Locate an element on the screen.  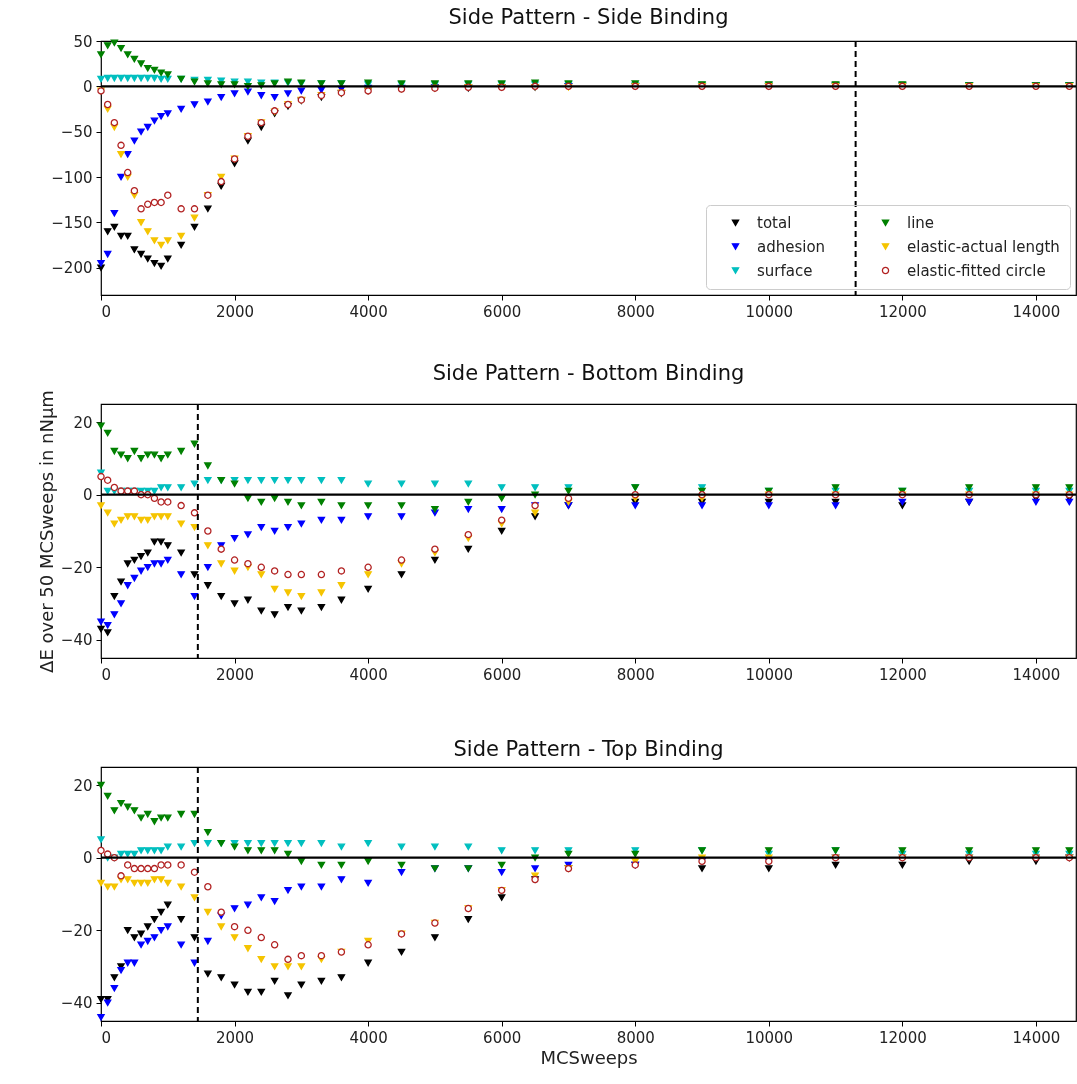
y-tick-label: −50 is located at coordinates (76, 132).